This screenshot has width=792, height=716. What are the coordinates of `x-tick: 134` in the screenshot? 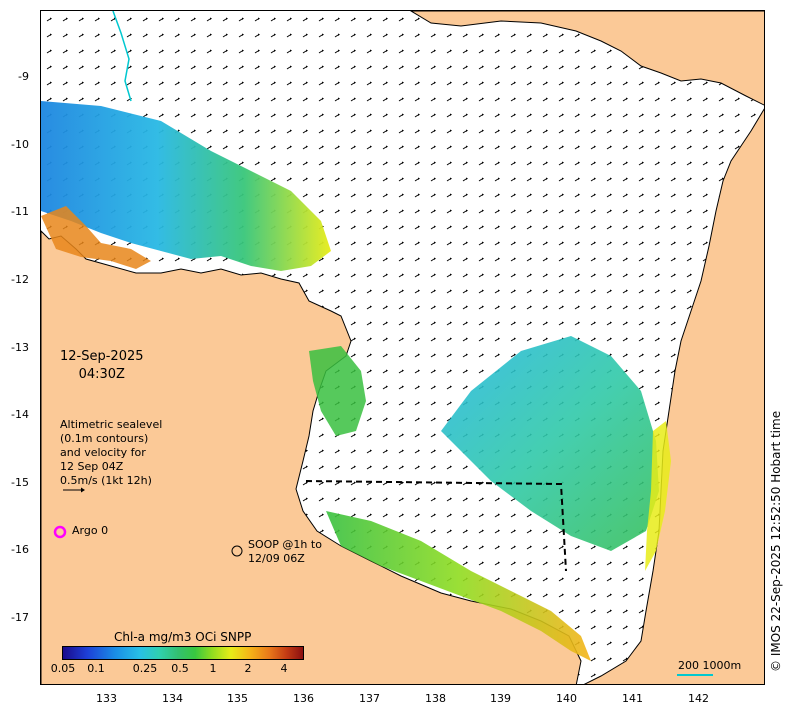 It's located at (172, 698).